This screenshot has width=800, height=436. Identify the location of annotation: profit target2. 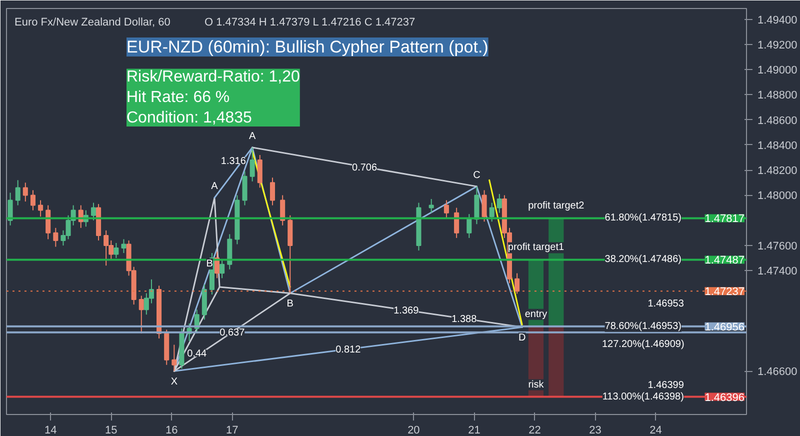
(556, 206).